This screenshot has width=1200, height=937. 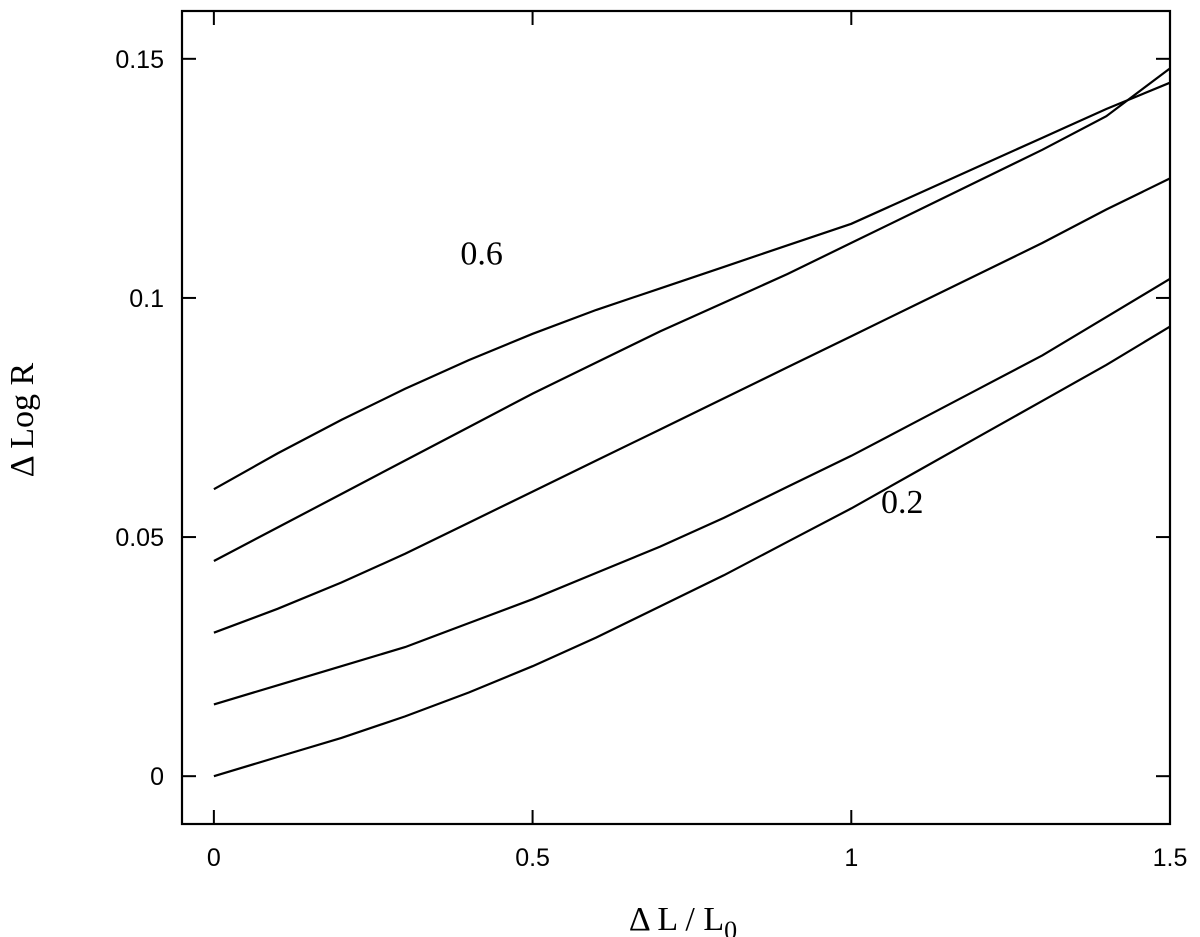 What do you see at coordinates (22, 419) in the screenshot?
I see `y-axis-title: Δ Log R` at bounding box center [22, 419].